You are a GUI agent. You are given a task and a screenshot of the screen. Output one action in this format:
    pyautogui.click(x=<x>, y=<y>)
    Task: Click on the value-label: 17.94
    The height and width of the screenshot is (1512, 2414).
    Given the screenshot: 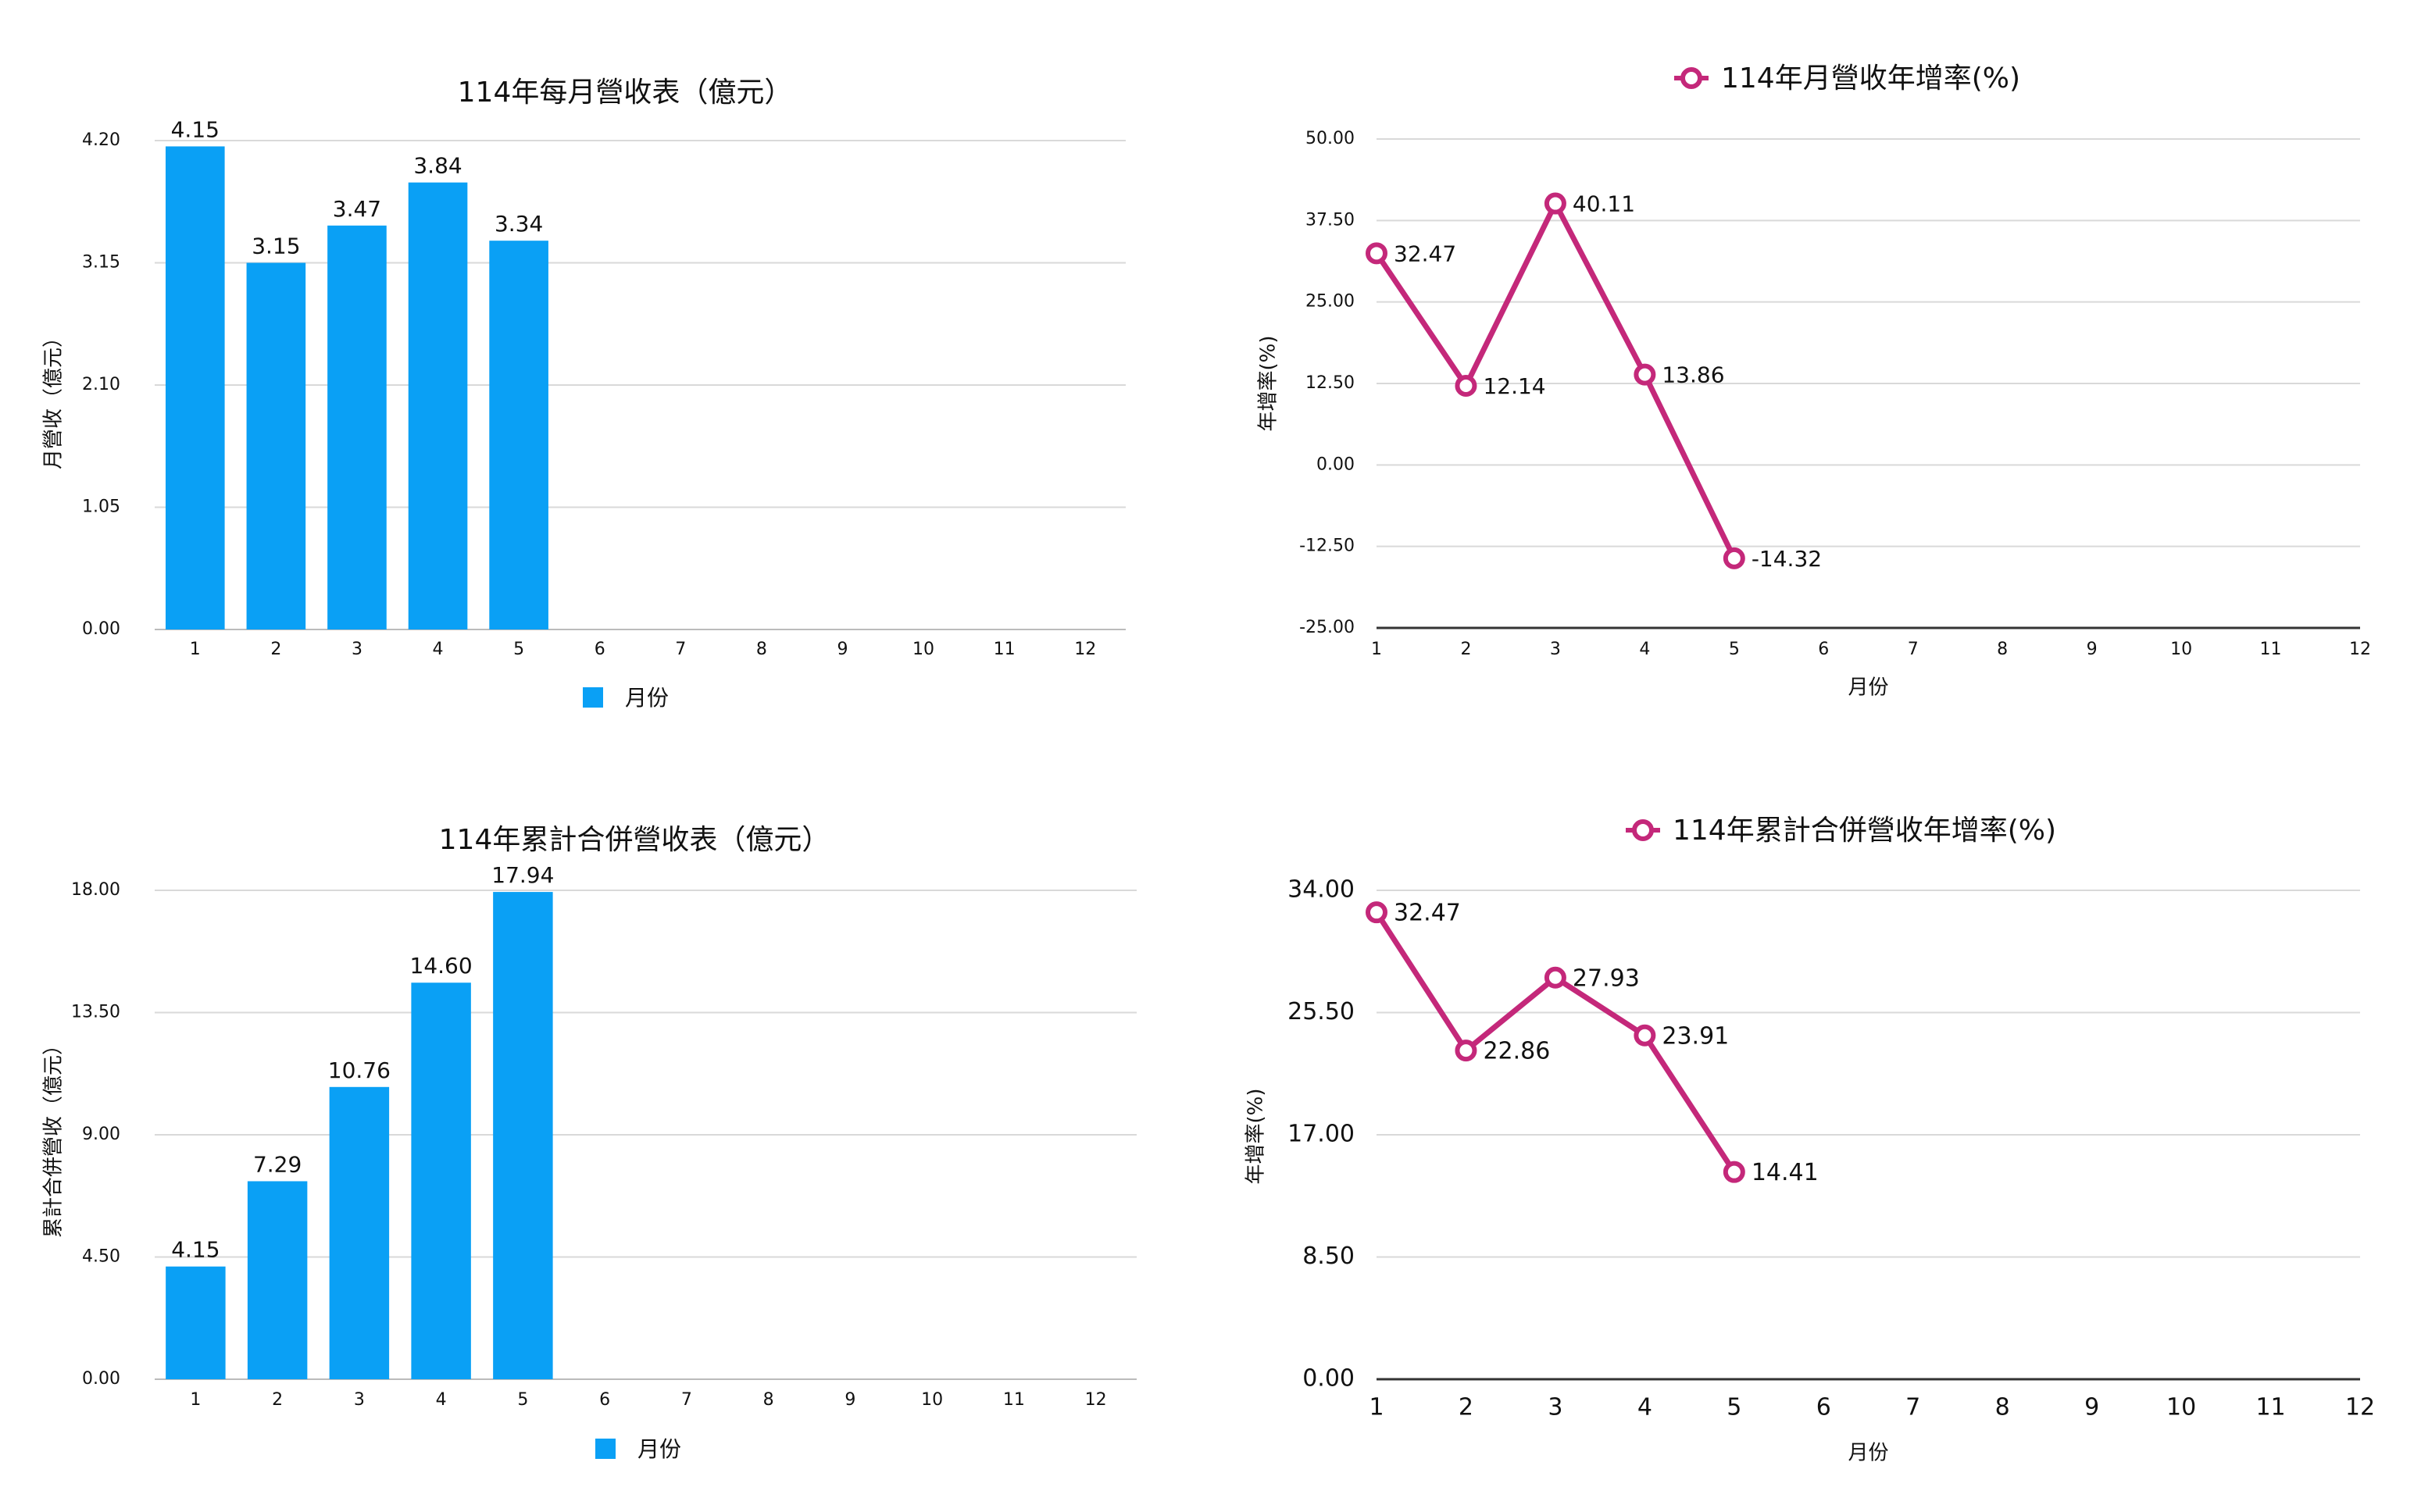 What is the action you would take?
    pyautogui.click(x=523, y=875)
    